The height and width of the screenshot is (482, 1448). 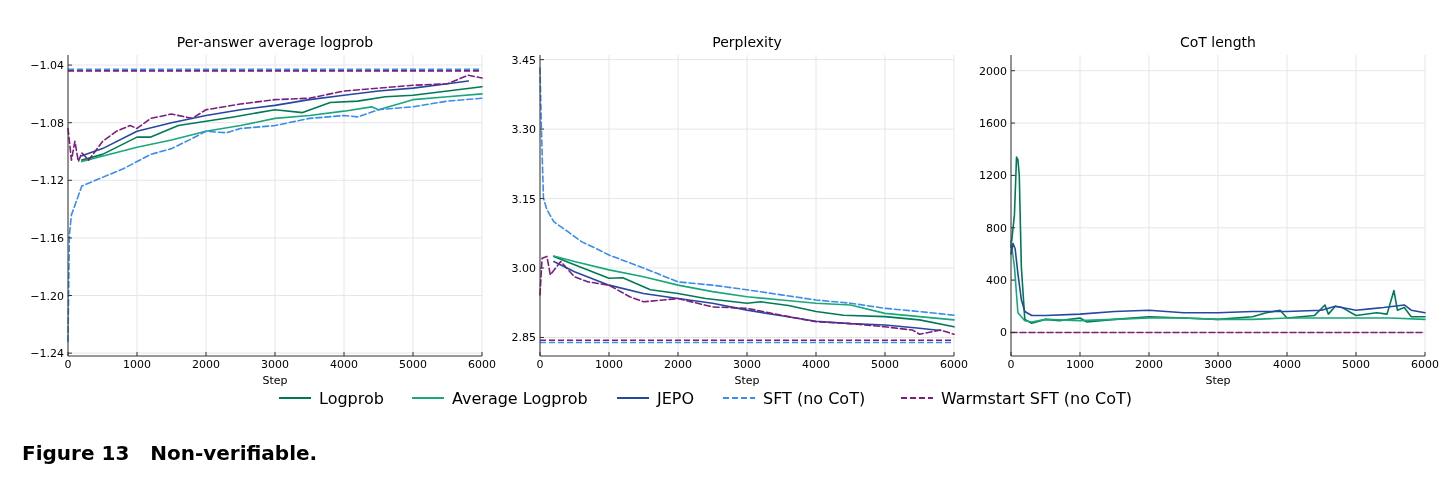 What do you see at coordinates (1037, 398) in the screenshot?
I see `legend-label: Warmstart SFT (no CoT)` at bounding box center [1037, 398].